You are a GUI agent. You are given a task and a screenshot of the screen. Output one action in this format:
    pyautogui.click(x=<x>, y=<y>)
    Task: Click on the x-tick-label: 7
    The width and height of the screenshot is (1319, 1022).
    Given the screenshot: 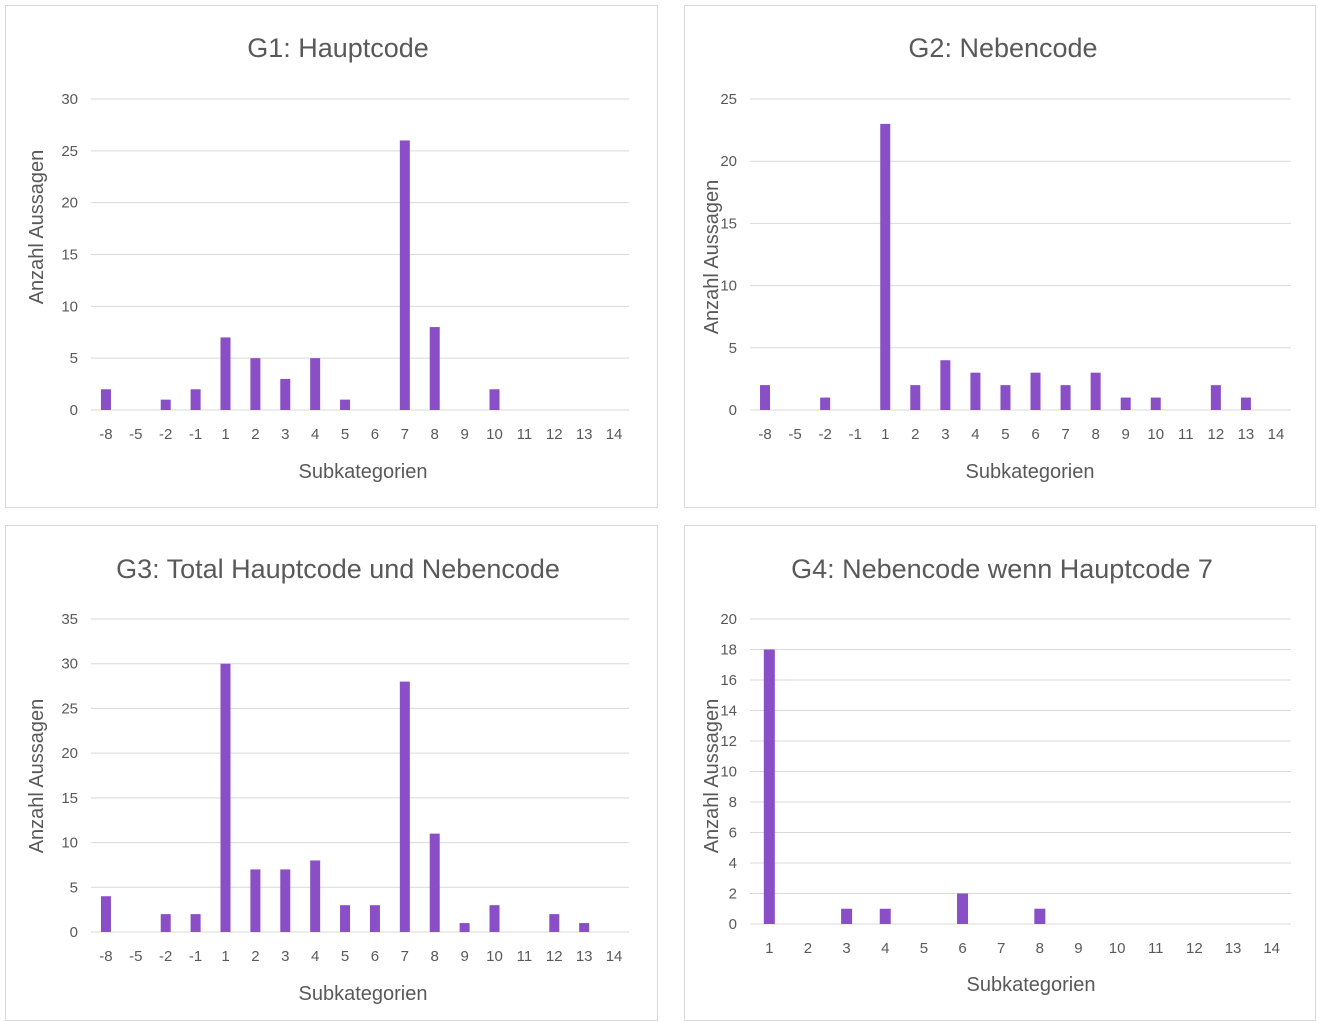 What is the action you would take?
    pyautogui.click(x=405, y=956)
    